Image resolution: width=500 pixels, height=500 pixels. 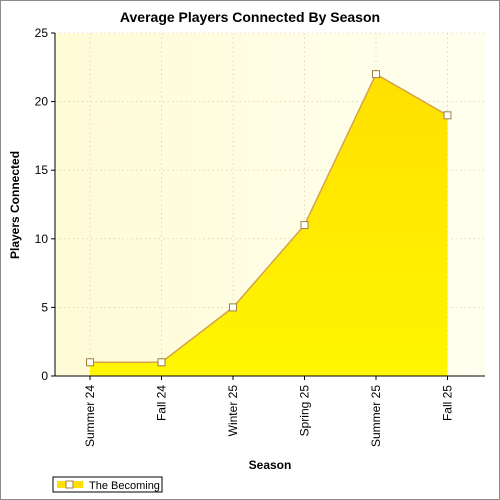 What do you see at coordinates (44, 307) in the screenshot?
I see `y-tick-label-1: 5` at bounding box center [44, 307].